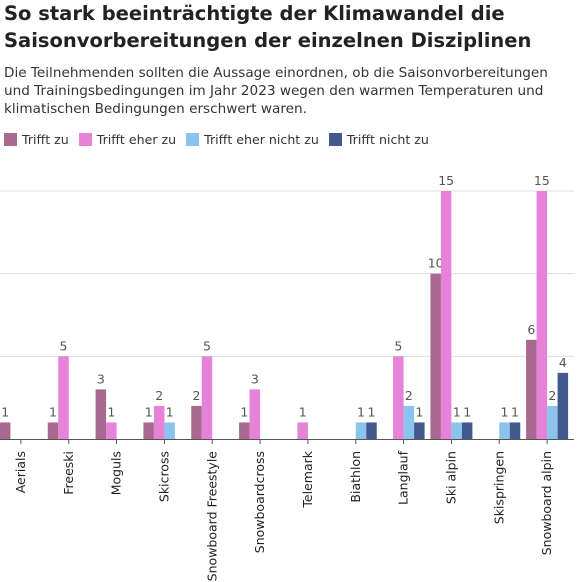  I want to click on legend-item: Trifft zu, so click(36, 139).